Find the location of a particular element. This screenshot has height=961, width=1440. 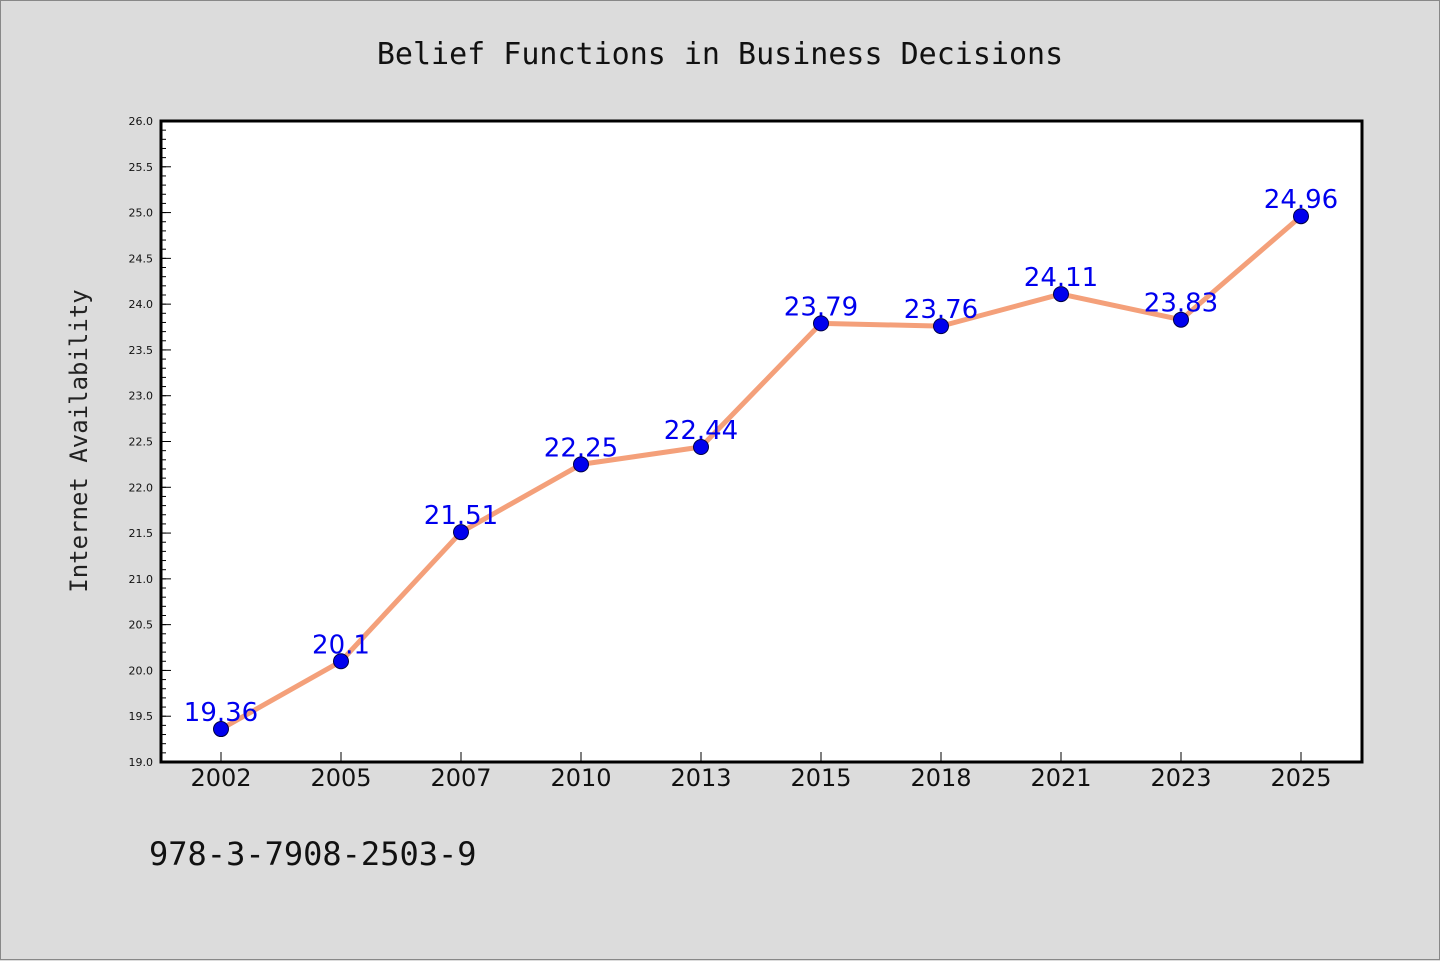

data-label: 19.36 is located at coordinates (221, 713).